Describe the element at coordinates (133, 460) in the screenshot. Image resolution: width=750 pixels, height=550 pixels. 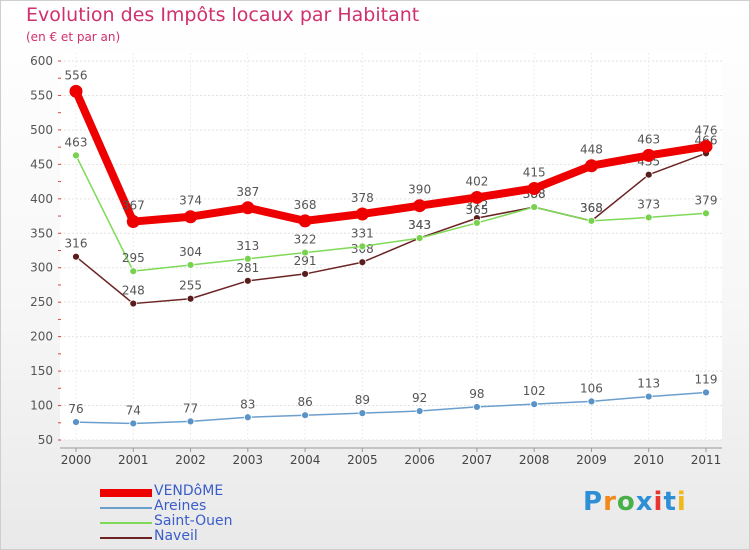
I see `x-tick-label: 2001` at that location.